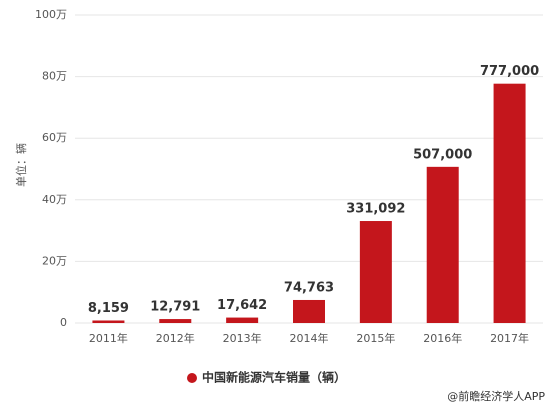 The height and width of the screenshot is (408, 550). What do you see at coordinates (309, 338) in the screenshot?
I see `x-tick-label: 2014年` at bounding box center [309, 338].